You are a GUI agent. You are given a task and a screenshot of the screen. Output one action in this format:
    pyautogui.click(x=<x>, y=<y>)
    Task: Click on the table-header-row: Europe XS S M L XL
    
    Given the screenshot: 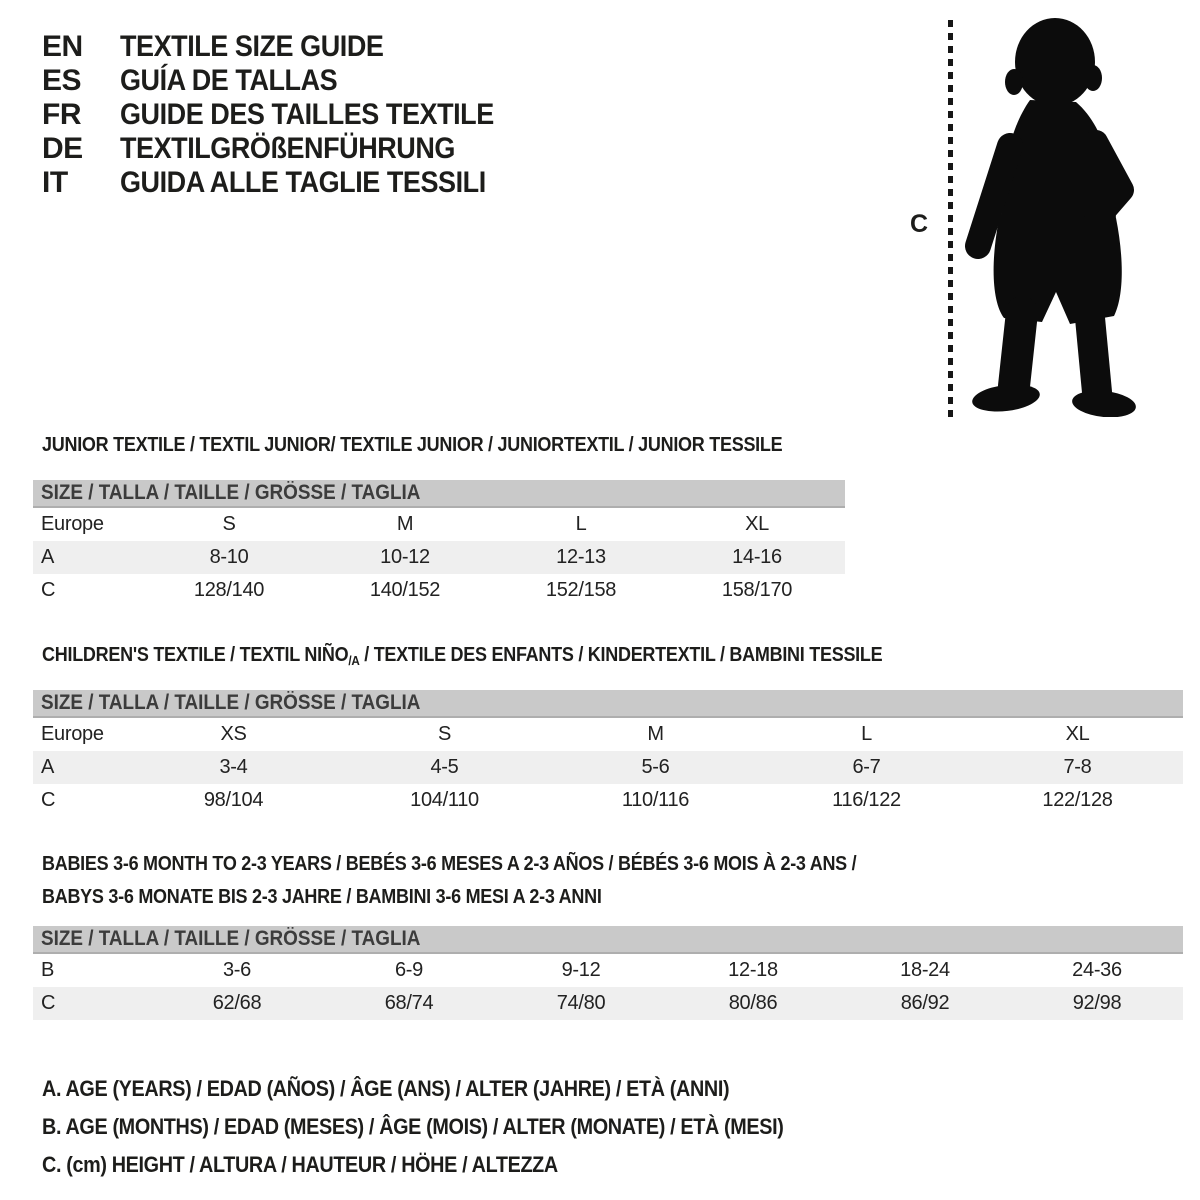 What is the action you would take?
    pyautogui.click(x=608, y=734)
    